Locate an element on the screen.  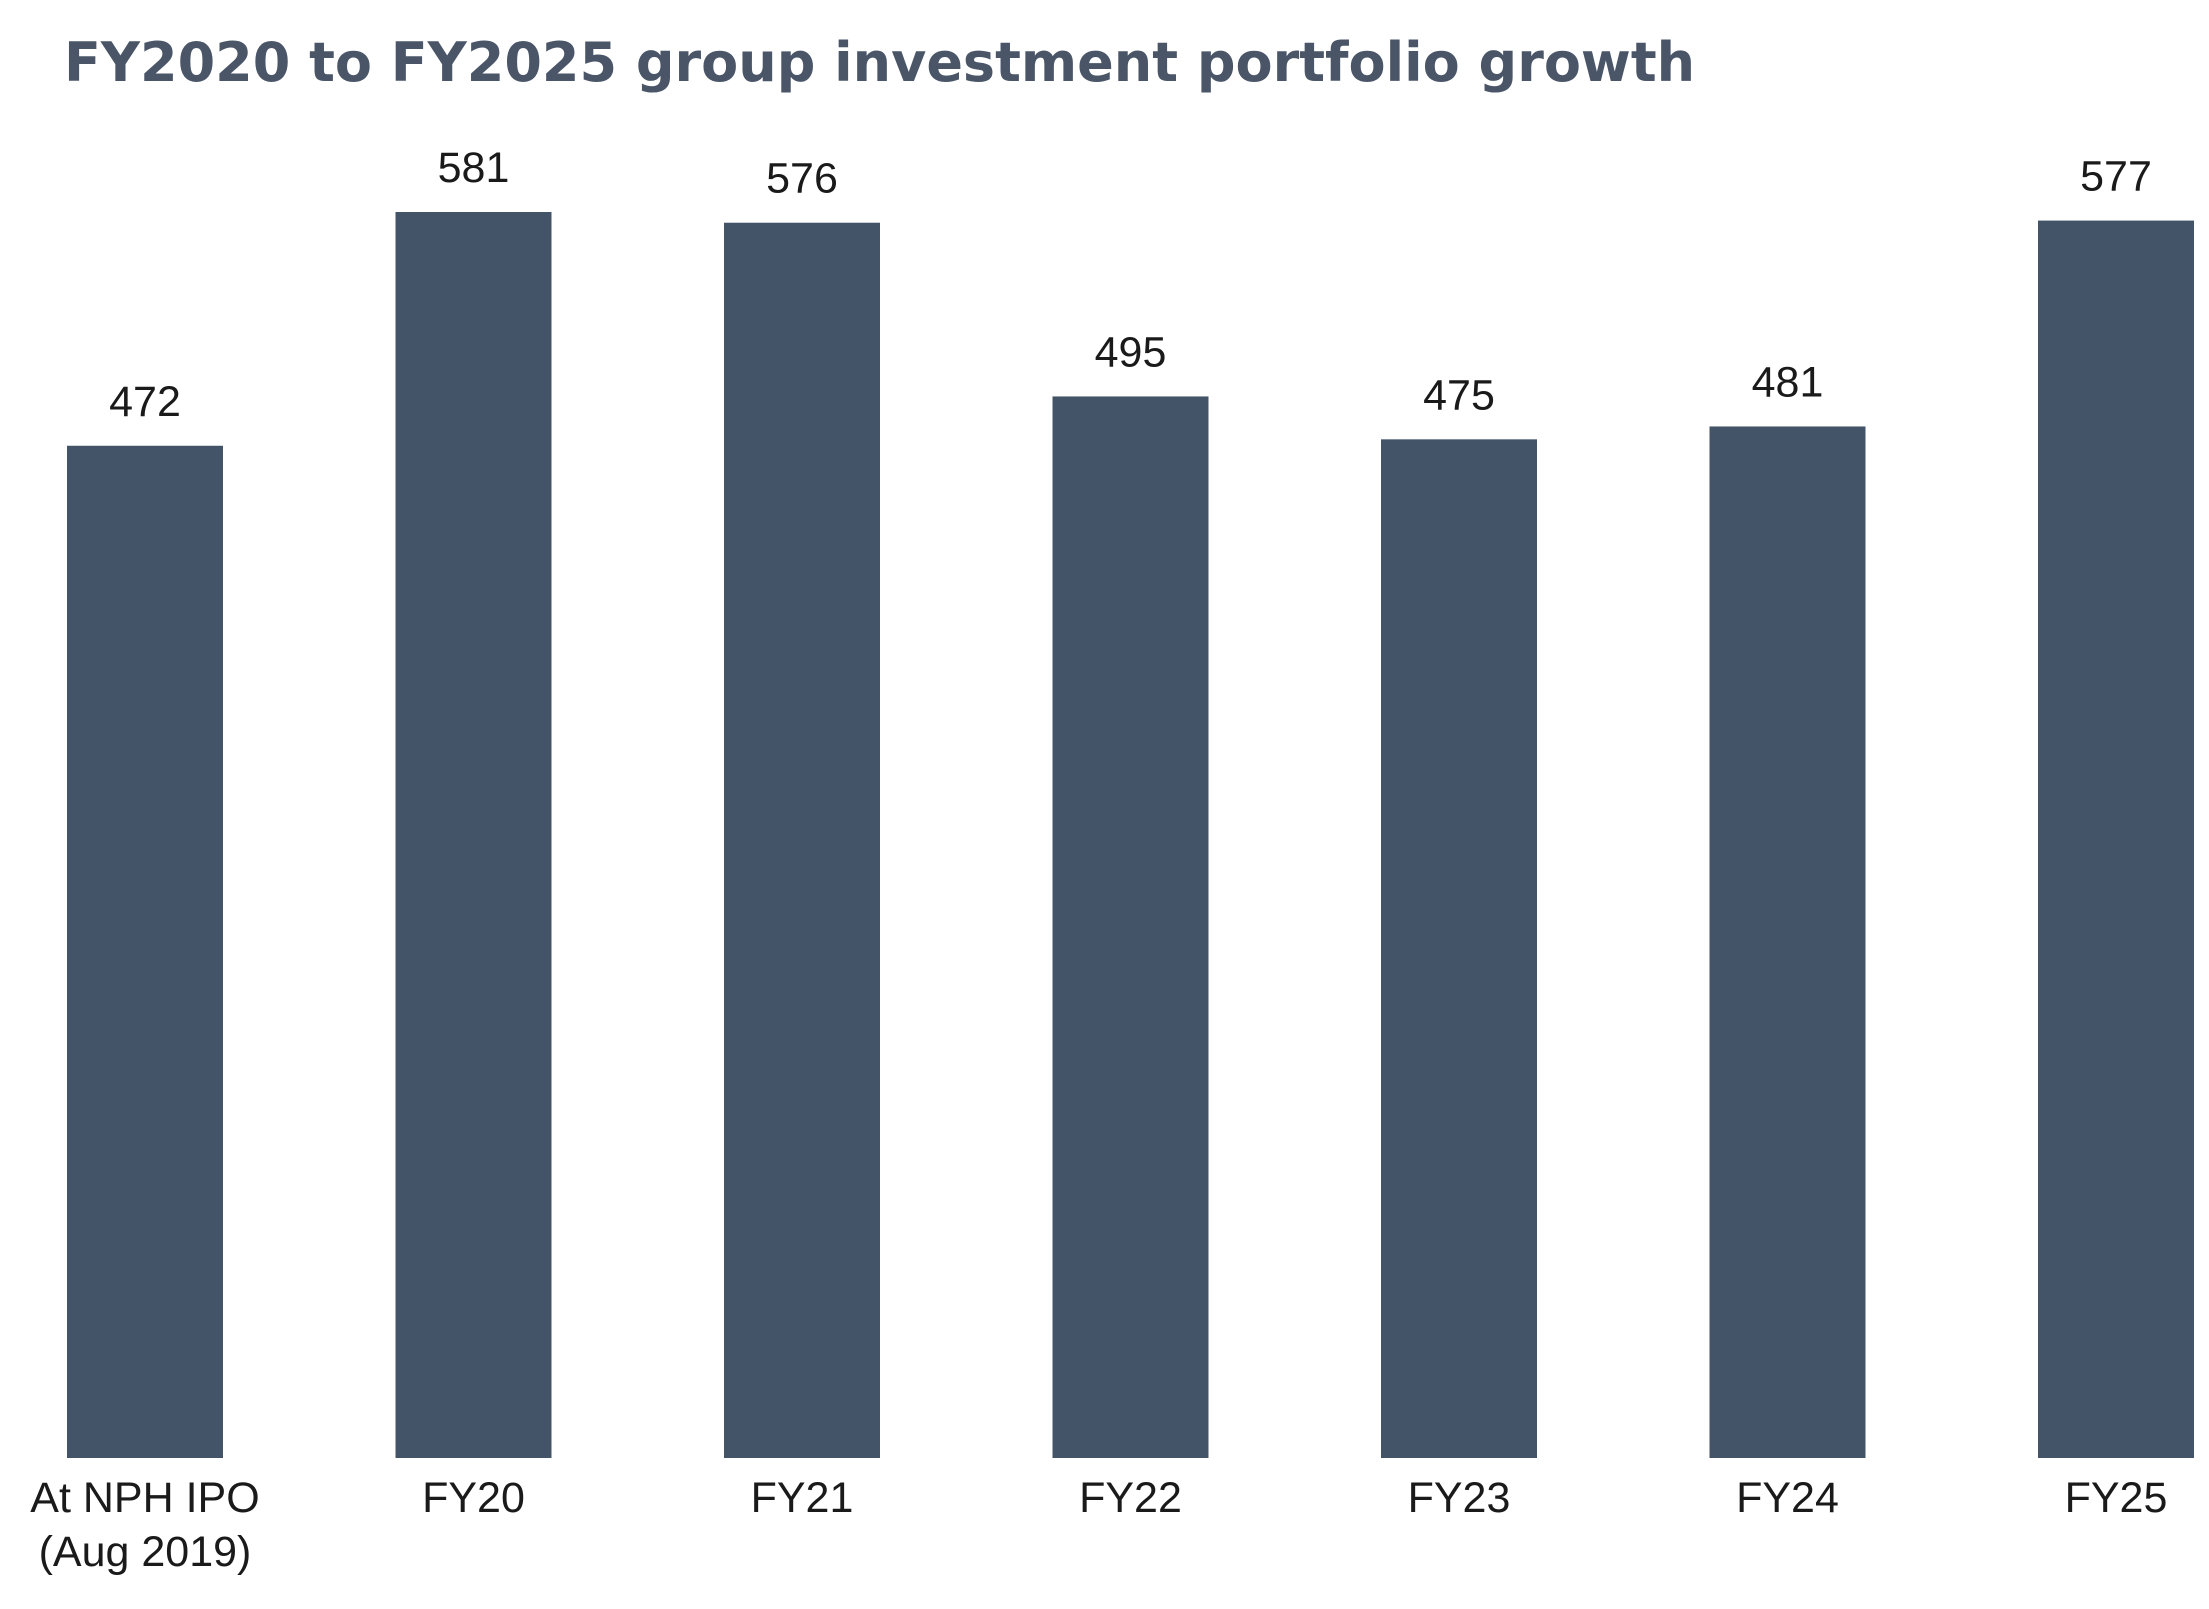
category-label: FY20 is located at coordinates (473, 1498).